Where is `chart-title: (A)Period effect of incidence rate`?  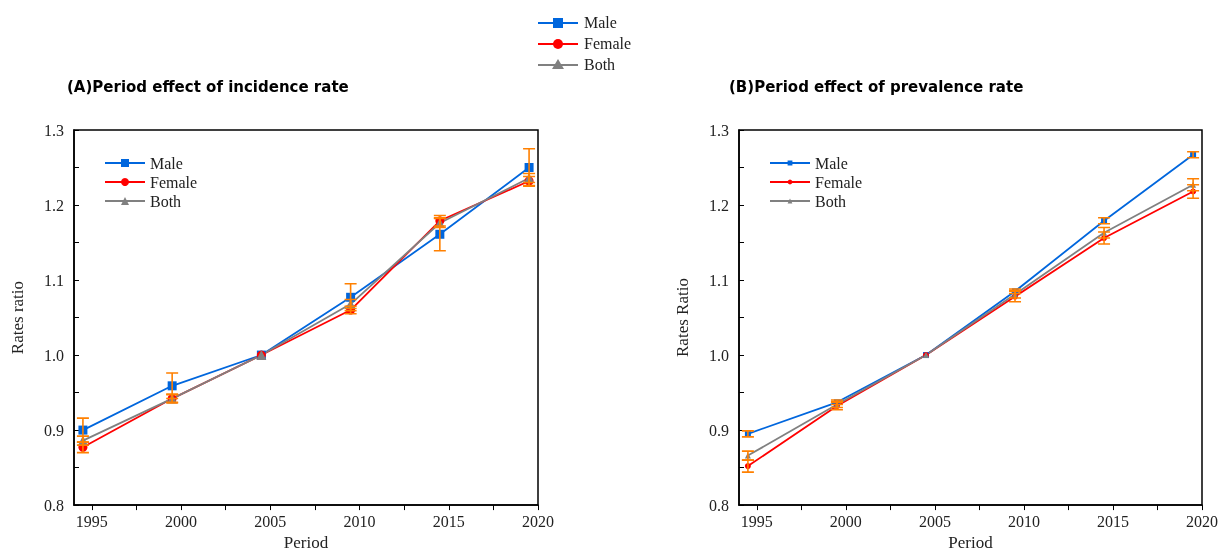 chart-title: (A)Period effect of incidence rate is located at coordinates (208, 86).